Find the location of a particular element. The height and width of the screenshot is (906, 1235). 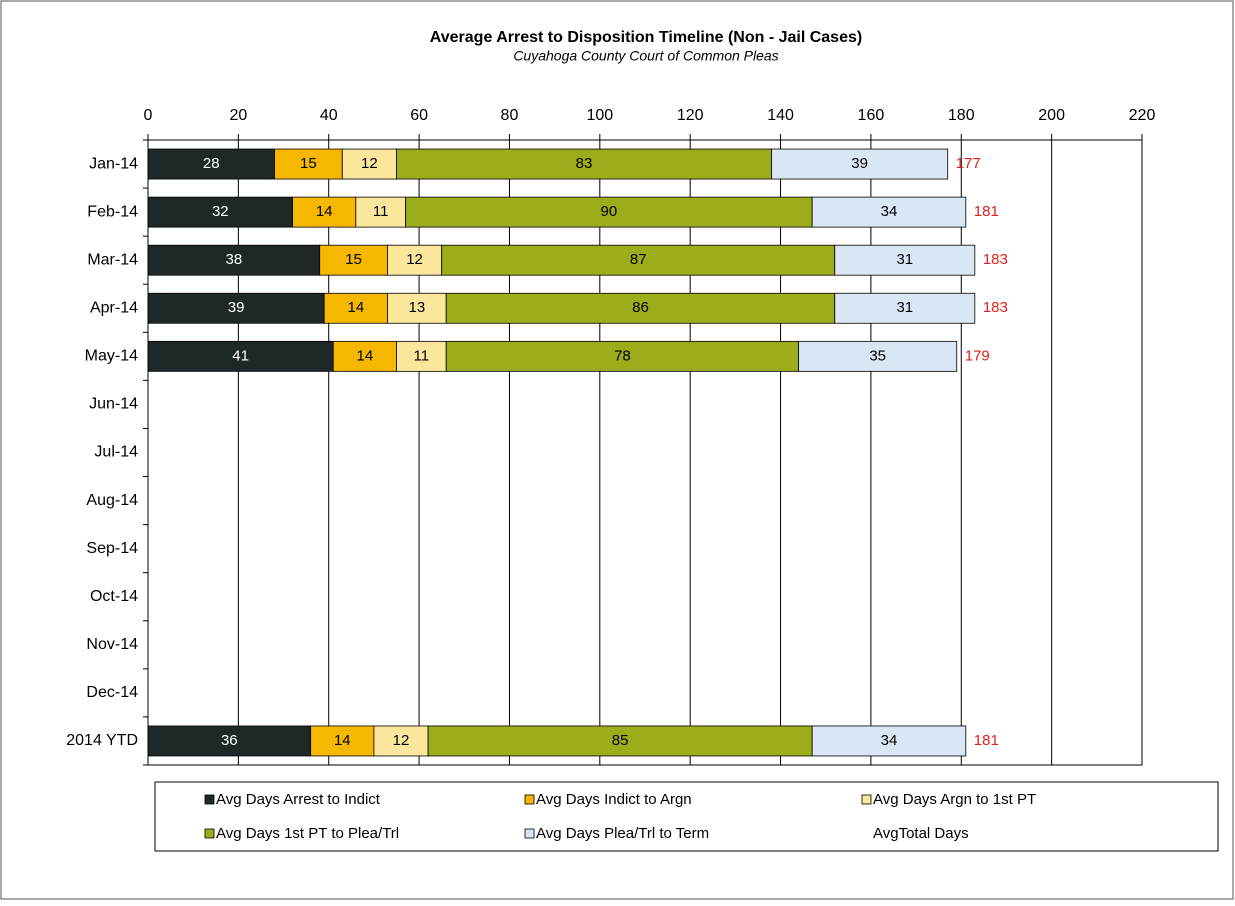

y-tick-label: Mar-14 is located at coordinates (112, 259).